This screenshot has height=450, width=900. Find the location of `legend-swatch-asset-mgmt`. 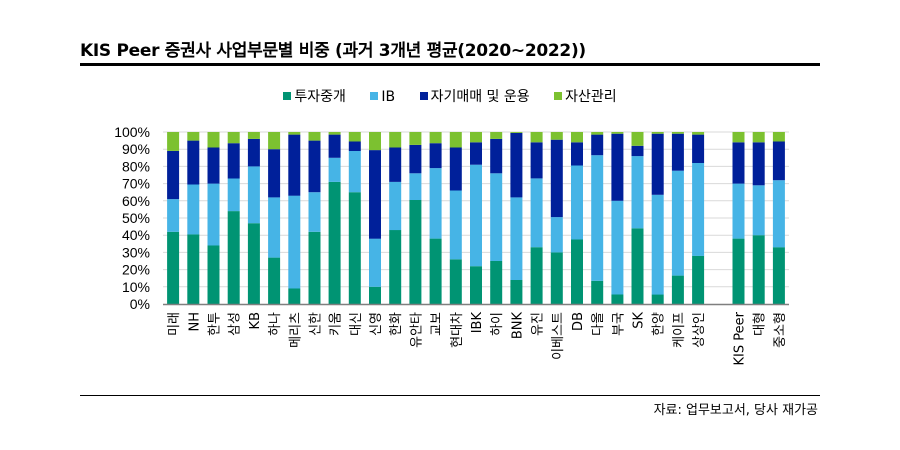

legend-swatch-asset-mgmt is located at coordinates (558, 96).